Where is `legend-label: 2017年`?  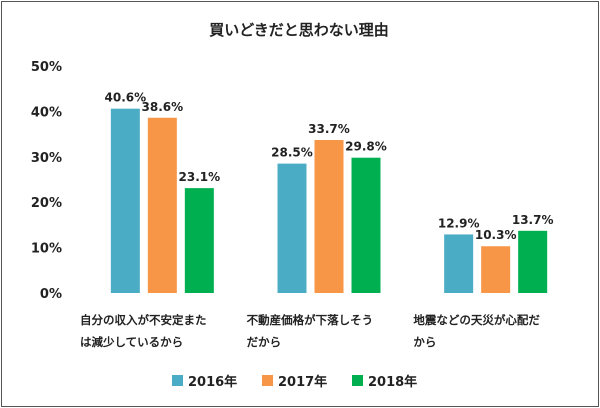 legend-label: 2017年 is located at coordinates (302, 382).